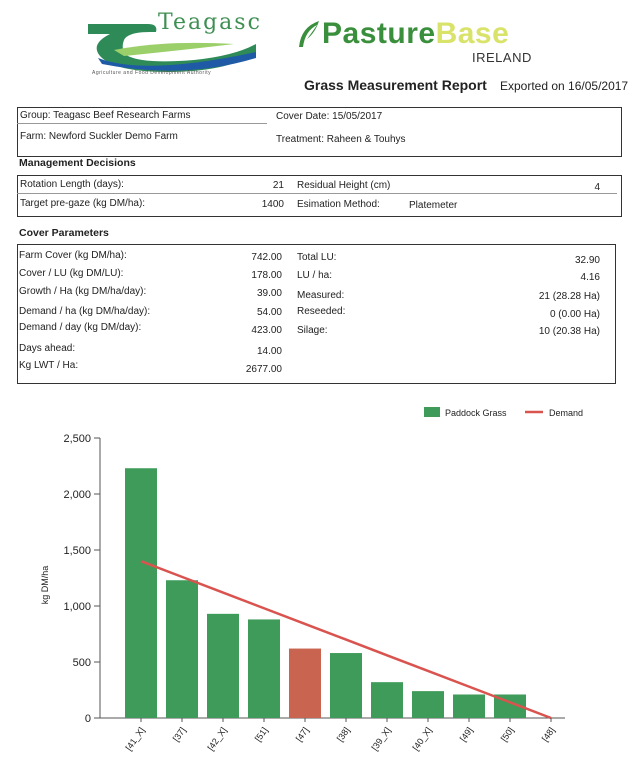 Image resolution: width=643 pixels, height=784 pixels. I want to click on demand-per-day-value: 423.00, so click(266, 330).